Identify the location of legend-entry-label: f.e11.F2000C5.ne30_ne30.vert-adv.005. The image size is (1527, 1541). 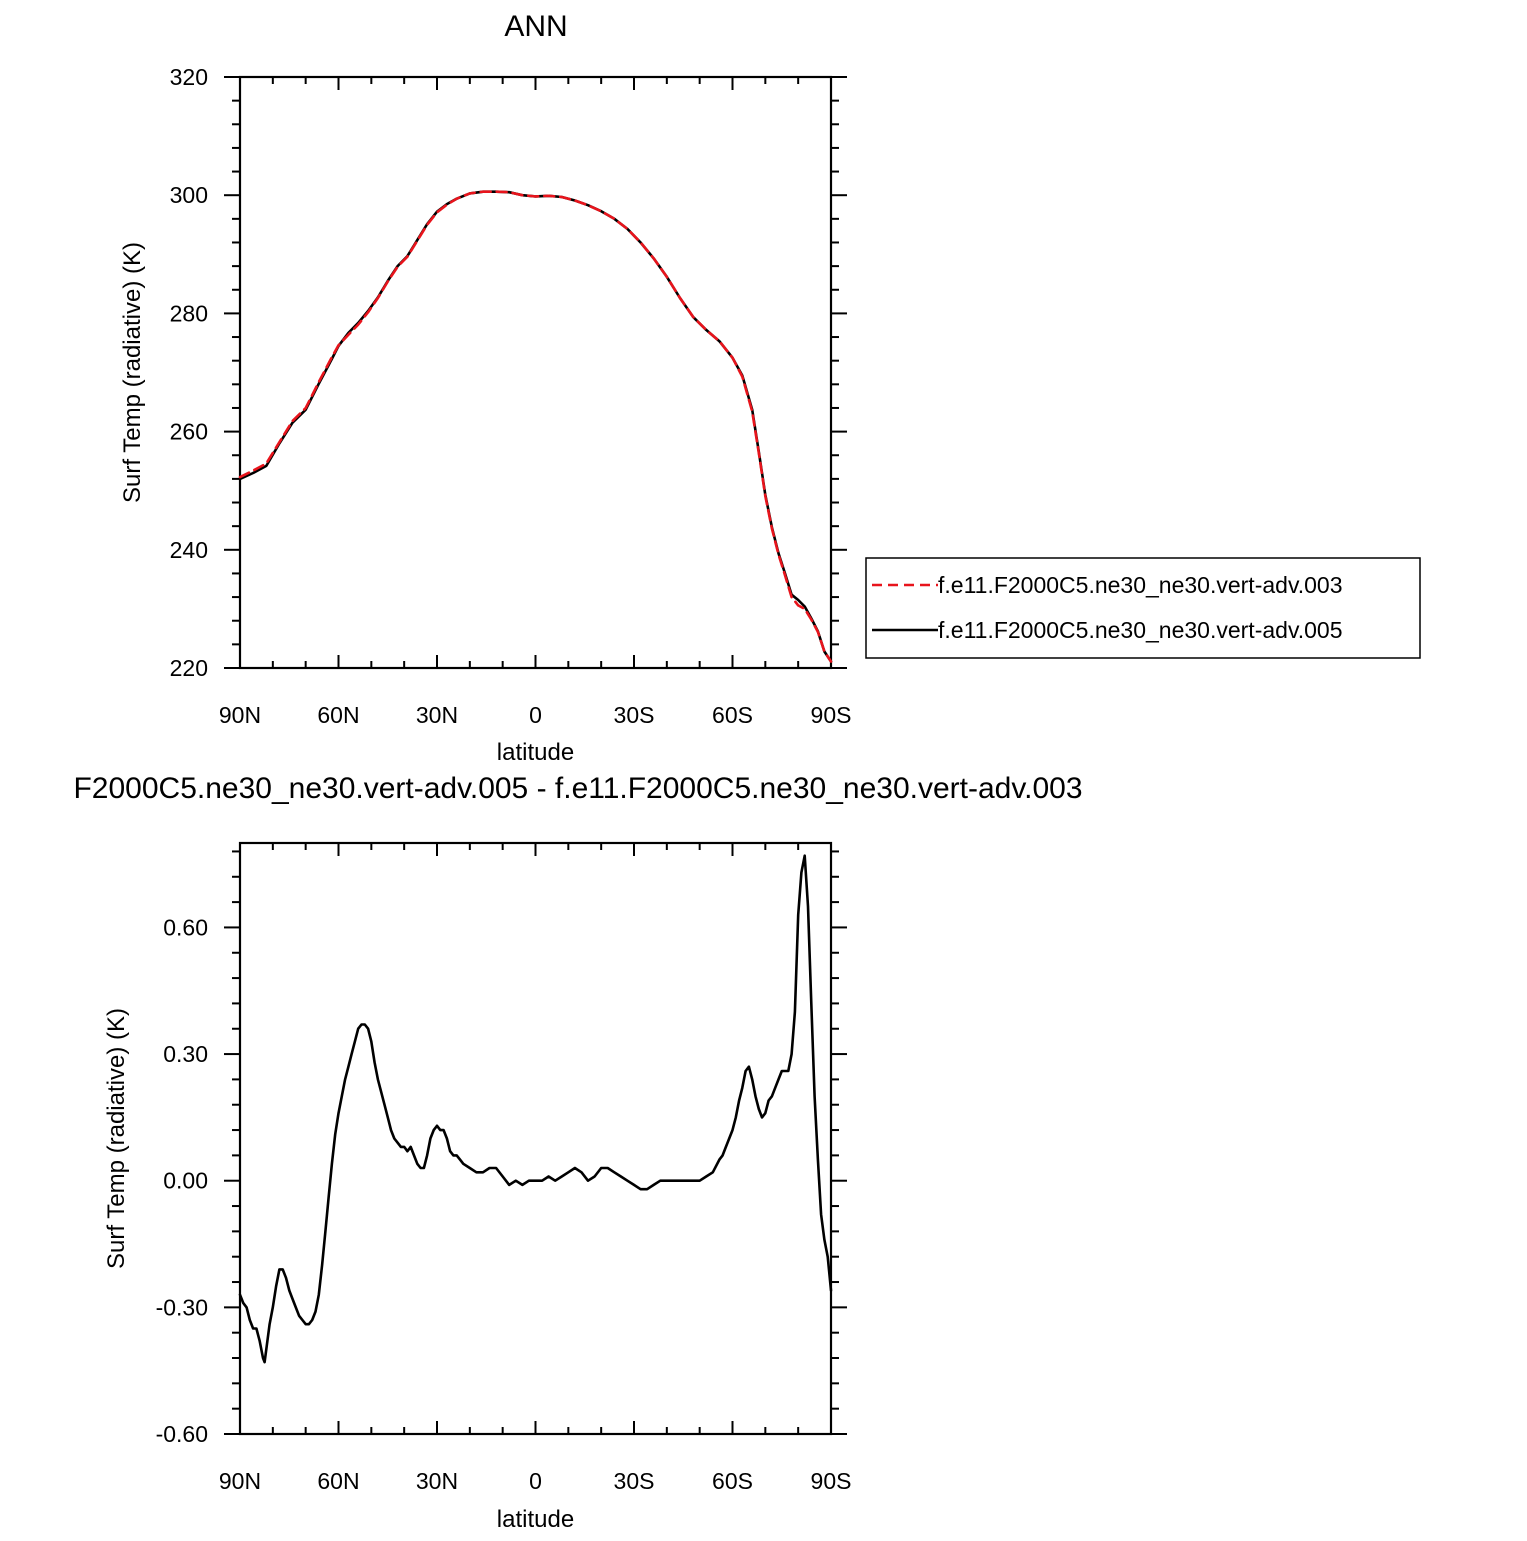
(1140, 630).